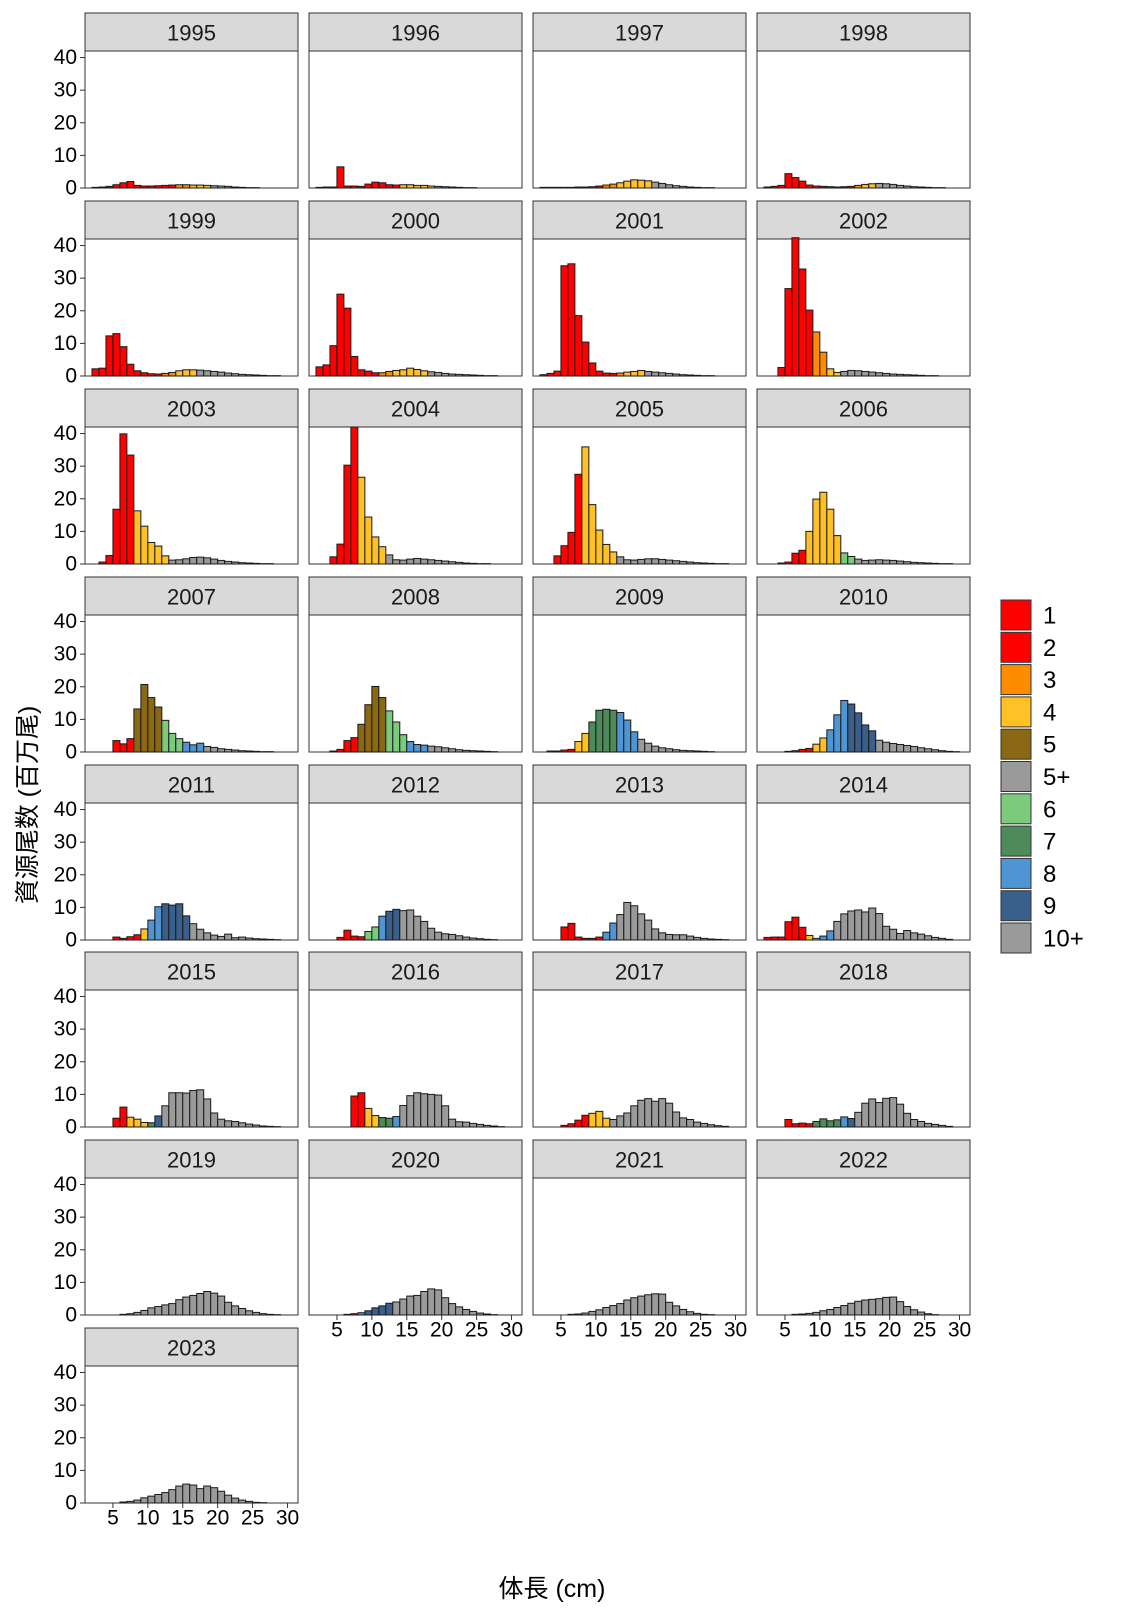  I want to click on bar-2014-14.5, so click(851, 925).